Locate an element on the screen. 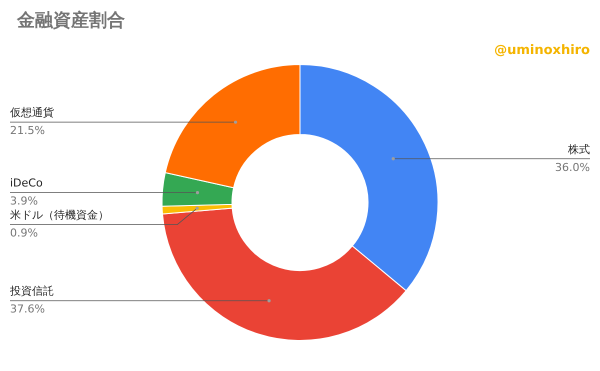  chart-title: 金融資産割合 is located at coordinates (70, 20).